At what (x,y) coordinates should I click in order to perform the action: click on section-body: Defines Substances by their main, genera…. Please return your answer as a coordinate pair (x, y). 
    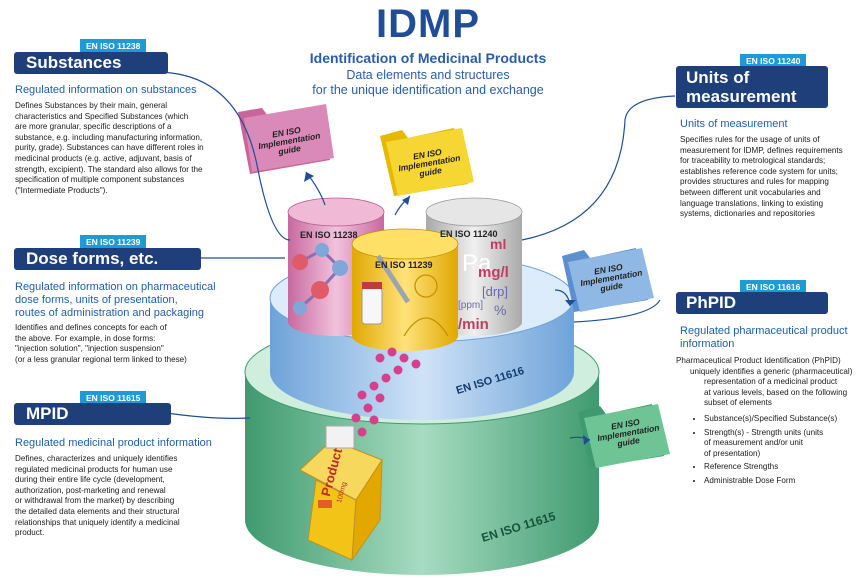
    Looking at the image, I should click on (120, 148).